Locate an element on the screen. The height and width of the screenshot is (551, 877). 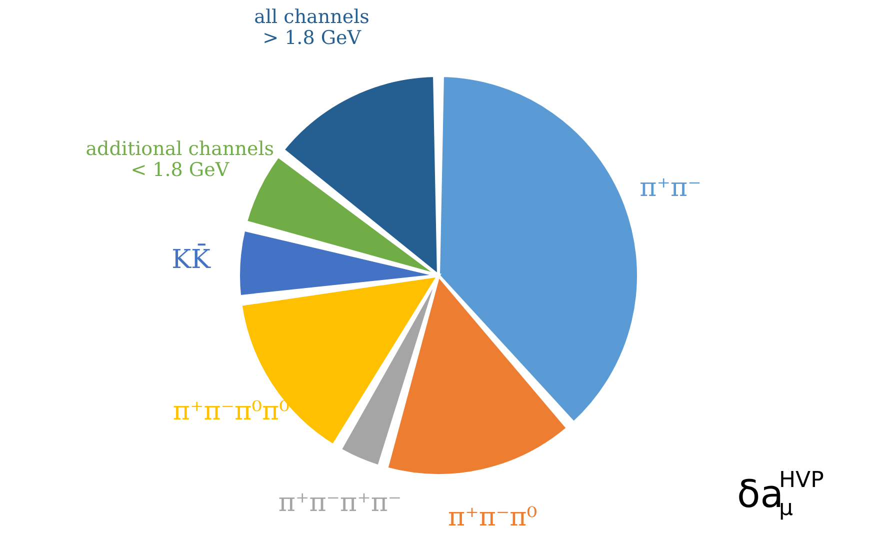
slice-label: π⁺π⁻π⁰π⁰ is located at coordinates (231, 411).